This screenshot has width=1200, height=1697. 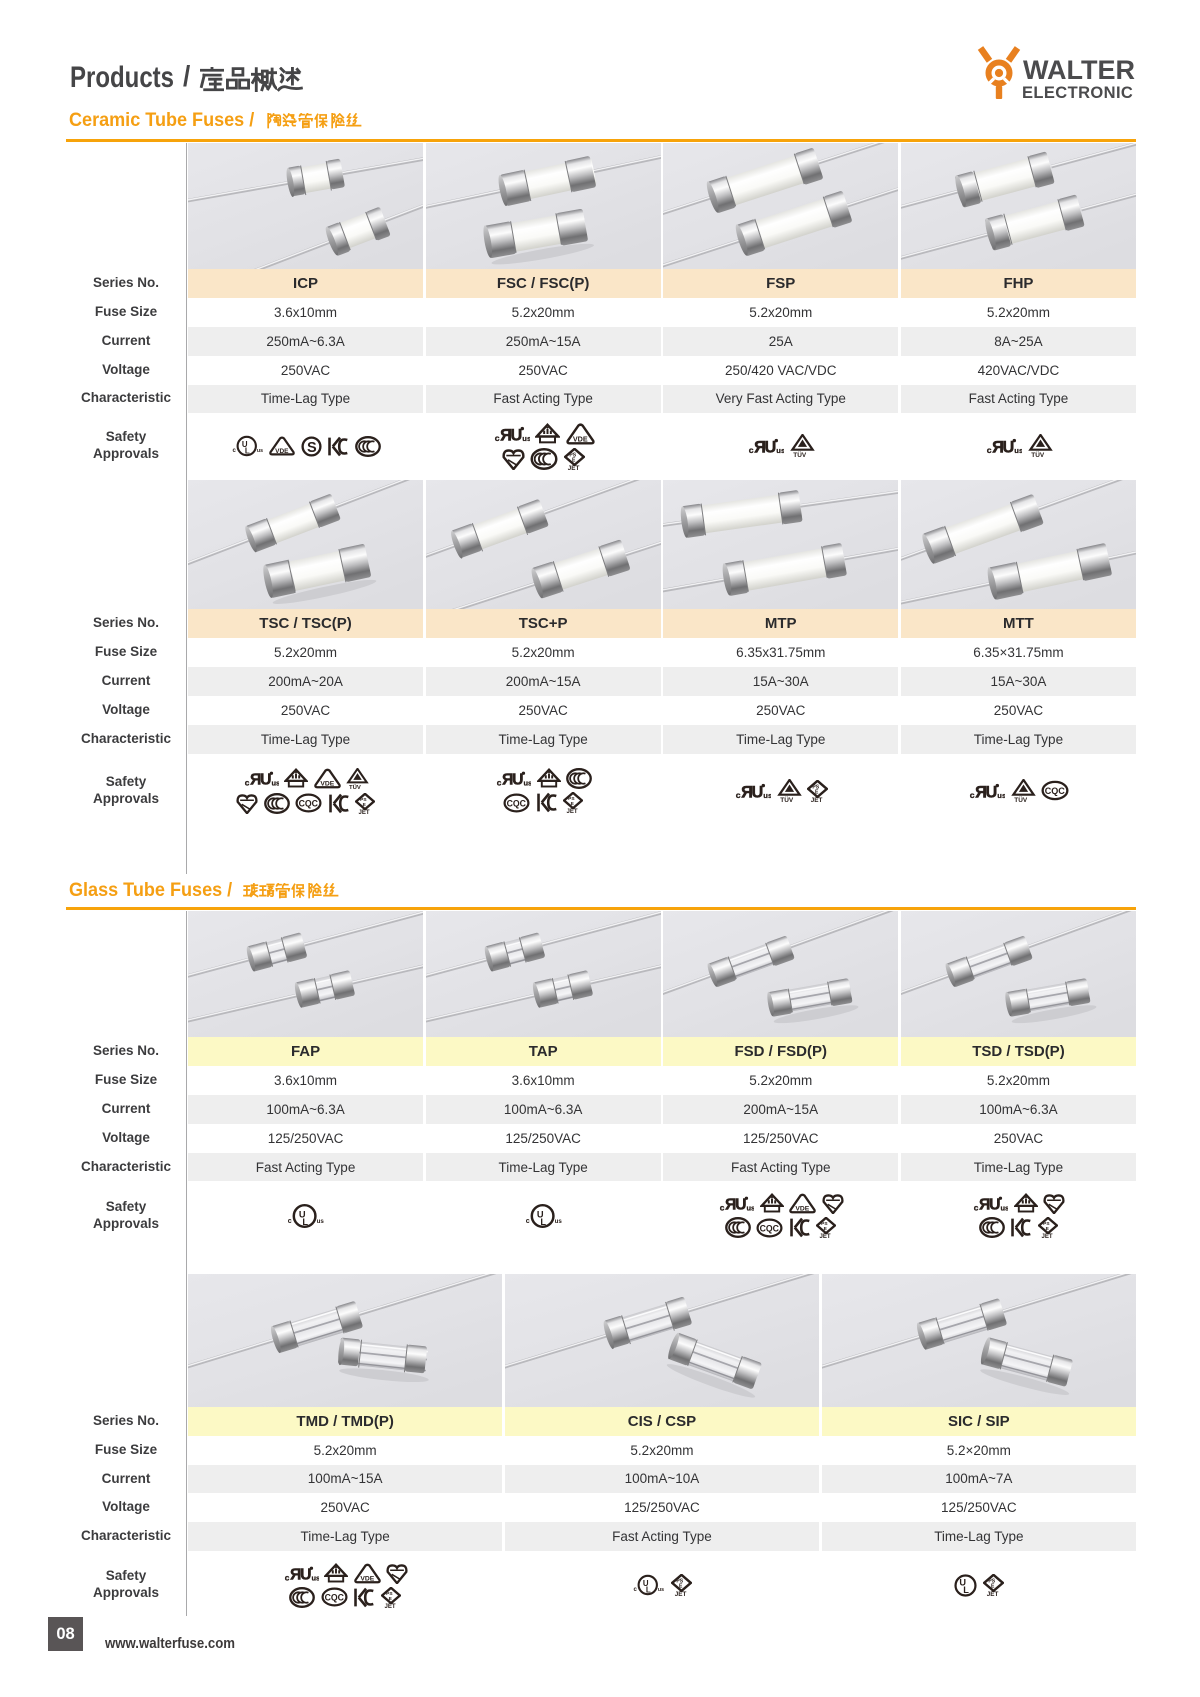 I want to click on svg-text: WALTER, so click(x=1079, y=70).